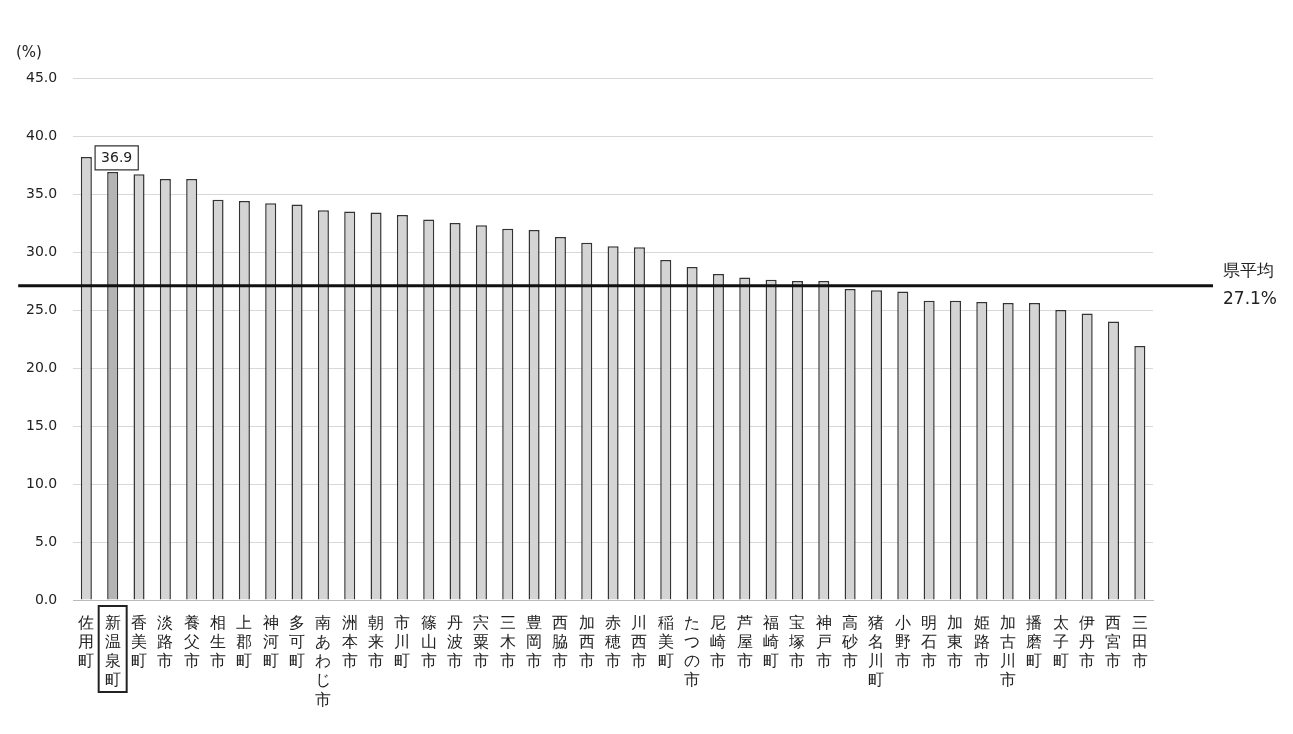 This screenshot has height=734, width=1293. Describe the element at coordinates (797, 641) in the screenshot. I see `x-tick-label: 宝塚市` at that location.